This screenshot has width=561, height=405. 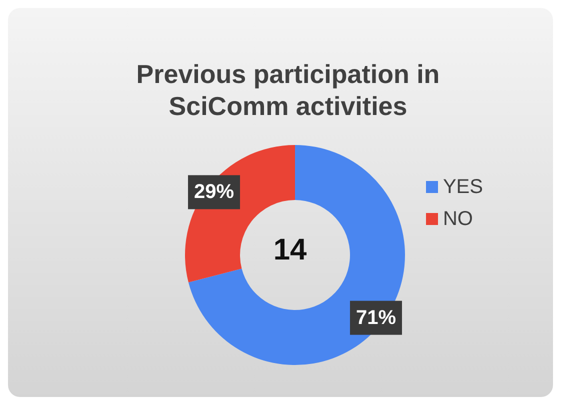 What do you see at coordinates (457, 219) in the screenshot?
I see `legend-label: NO` at bounding box center [457, 219].